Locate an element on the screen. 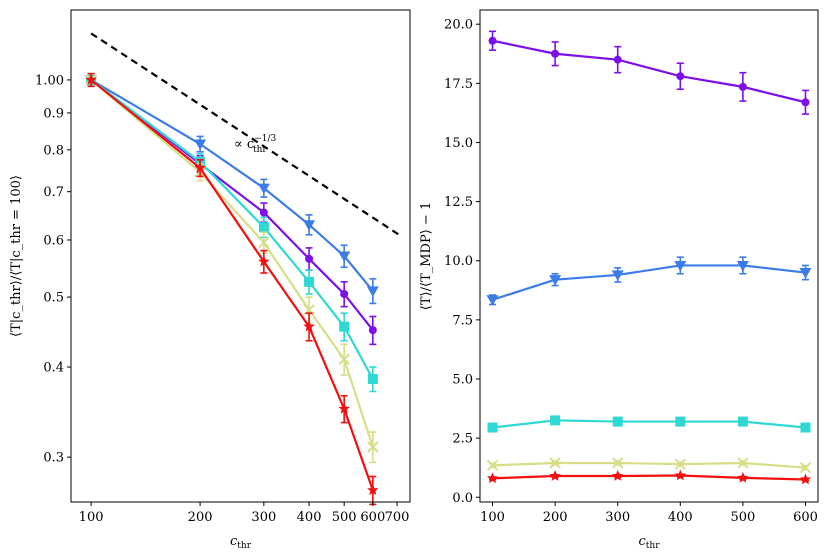 The image size is (830, 558). y-tick-label: 1.00 is located at coordinates (49, 80).